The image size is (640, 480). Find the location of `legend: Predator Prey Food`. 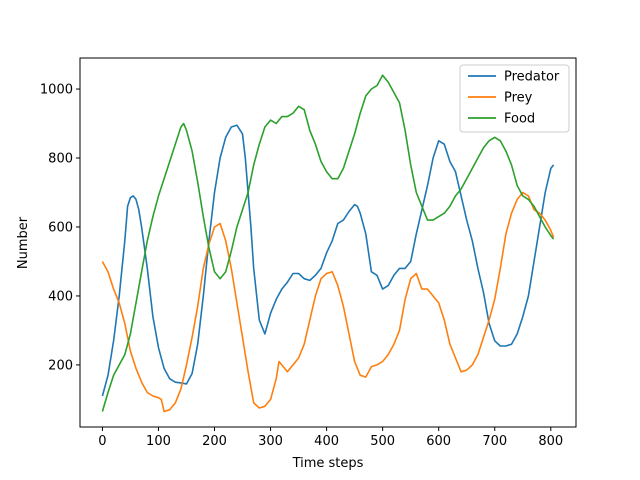

legend: Predator Prey Food is located at coordinates (514, 98).